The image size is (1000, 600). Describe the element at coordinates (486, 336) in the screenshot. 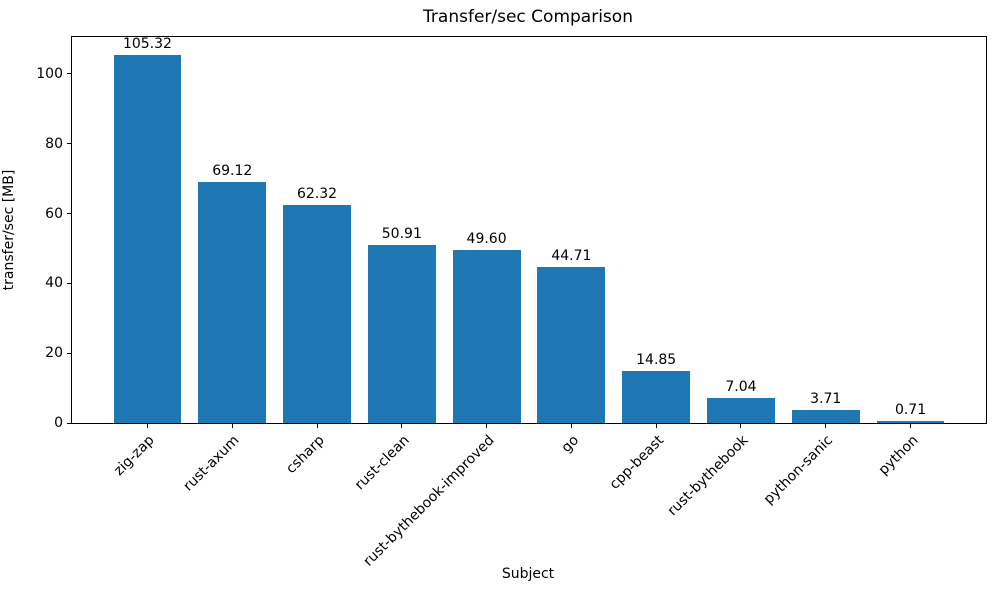

I see `bar-rust-bythebook-improved` at that location.